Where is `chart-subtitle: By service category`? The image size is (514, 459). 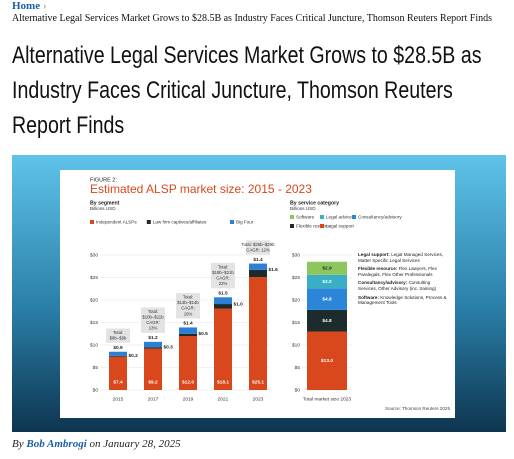 chart-subtitle: By service category is located at coordinates (314, 203).